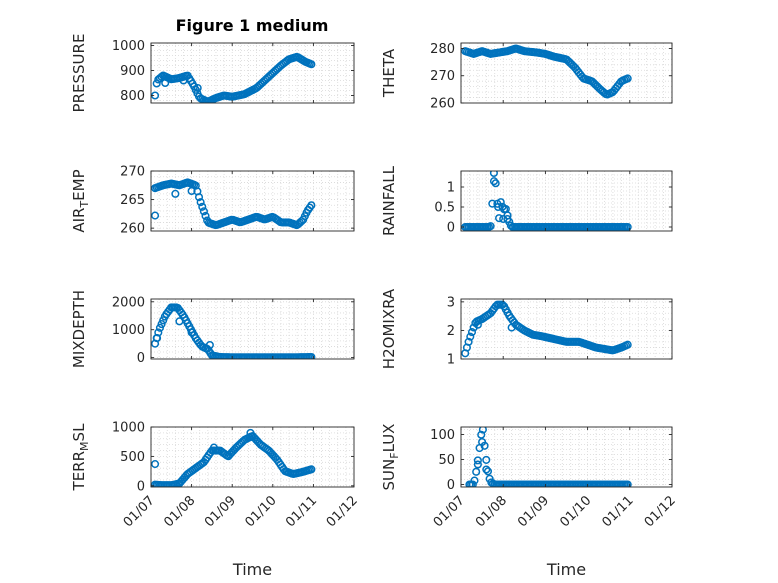 The image size is (778, 583). Describe the element at coordinates (533, 511) in the screenshot. I see `x-tick-label: 01/09` at that location.